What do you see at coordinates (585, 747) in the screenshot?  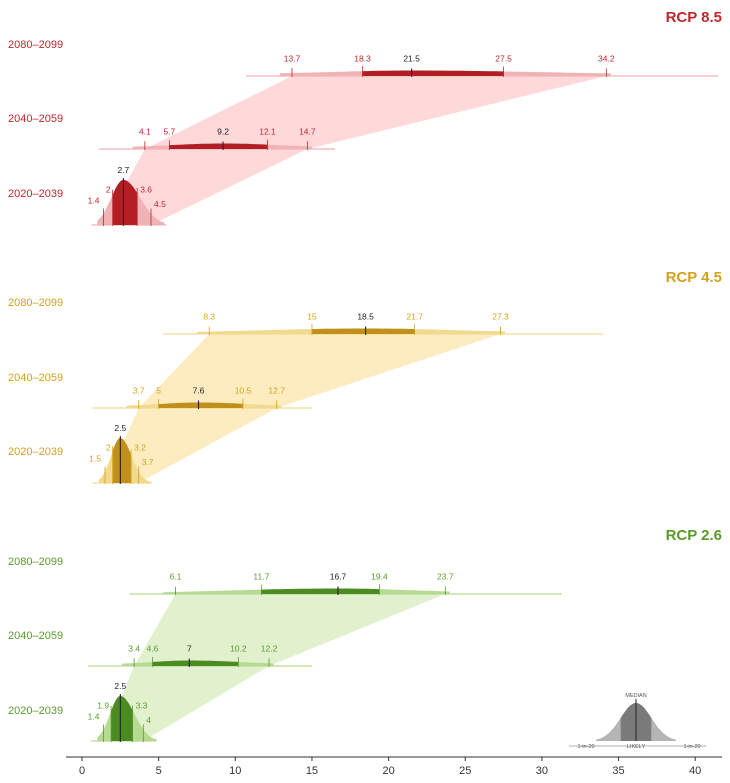 I see `legend-left-tail-label: 1-in-20` at bounding box center [585, 747].